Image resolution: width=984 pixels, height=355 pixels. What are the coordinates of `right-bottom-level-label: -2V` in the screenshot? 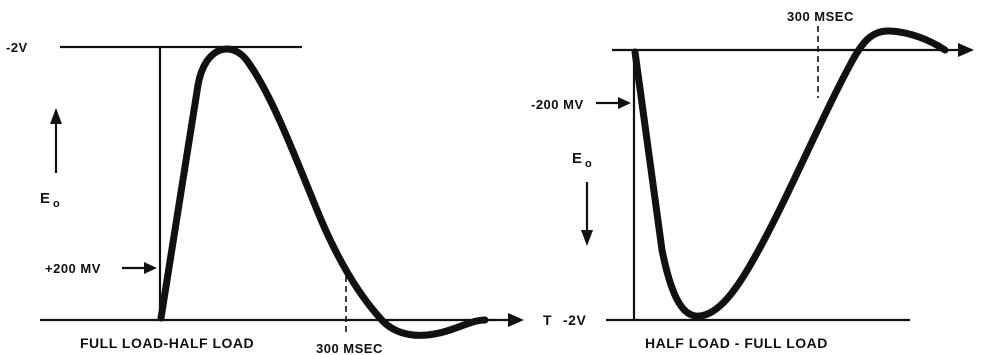 It's located at (574, 320).